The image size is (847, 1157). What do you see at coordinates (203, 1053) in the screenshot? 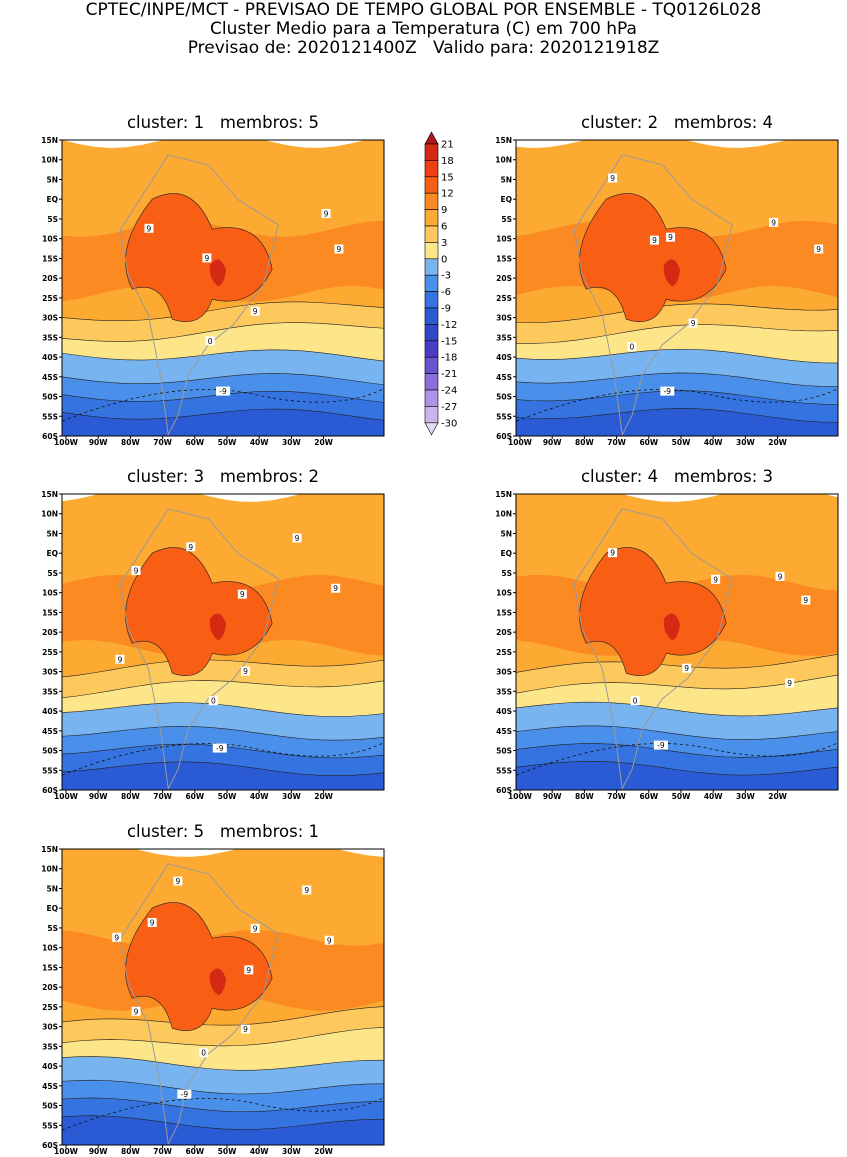
I see `contour-label: 0` at bounding box center [203, 1053].